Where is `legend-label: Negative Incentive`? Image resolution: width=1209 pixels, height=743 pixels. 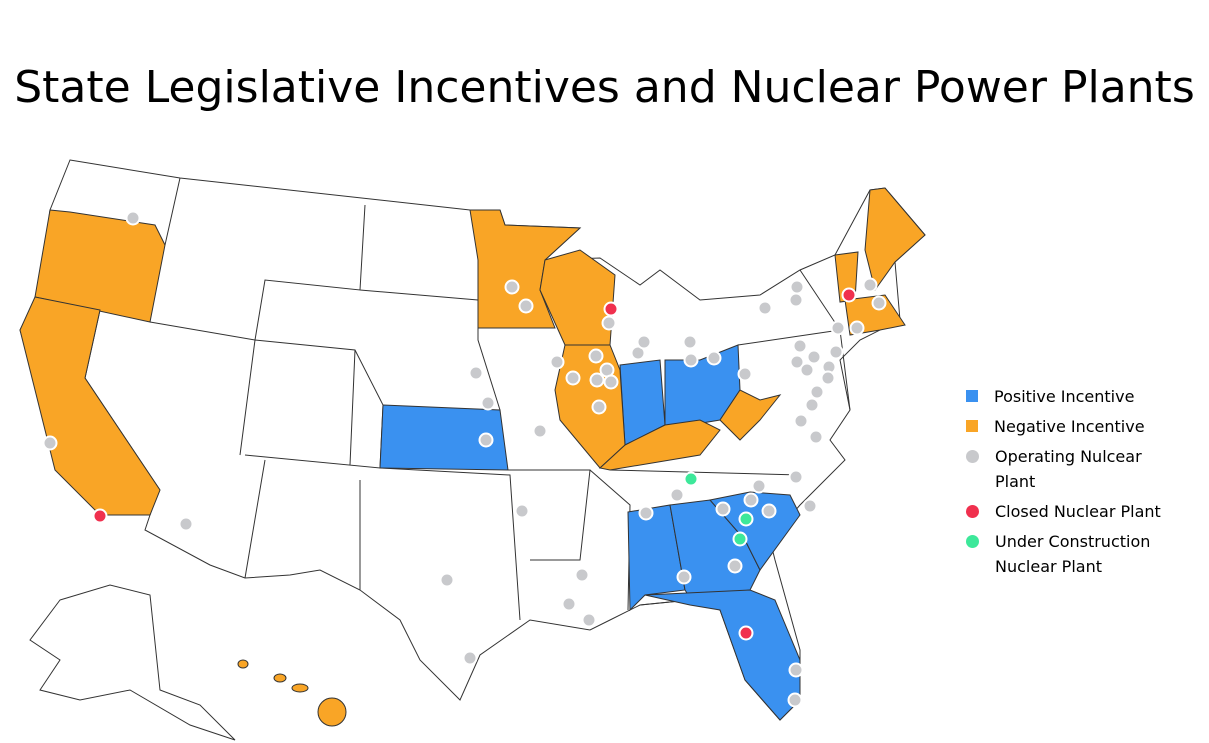 legend-label: Negative Incentive is located at coordinates (1069, 426).